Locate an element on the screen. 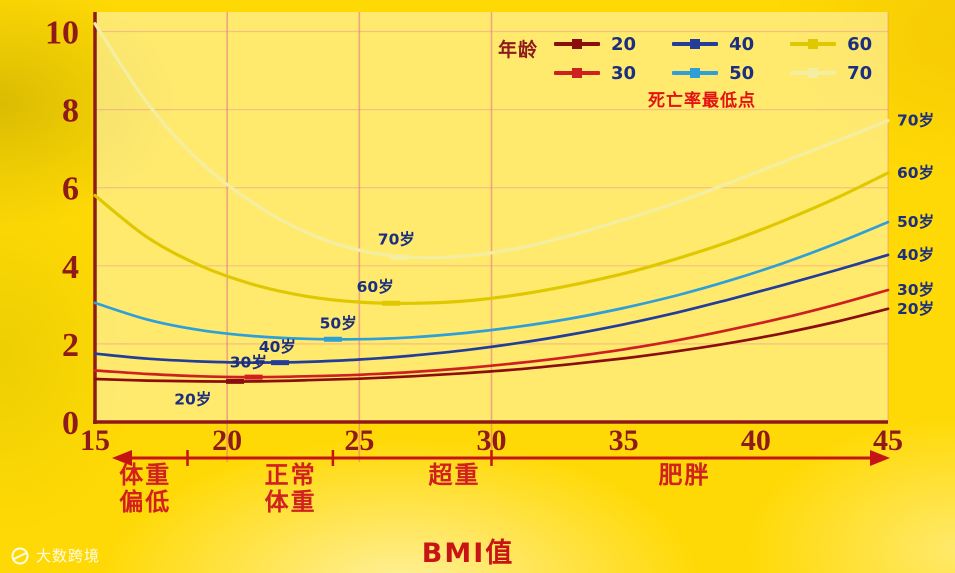 Image resolution: width=955 pixels, height=573 pixels. x-tick-label: 15 is located at coordinates (95, 440).